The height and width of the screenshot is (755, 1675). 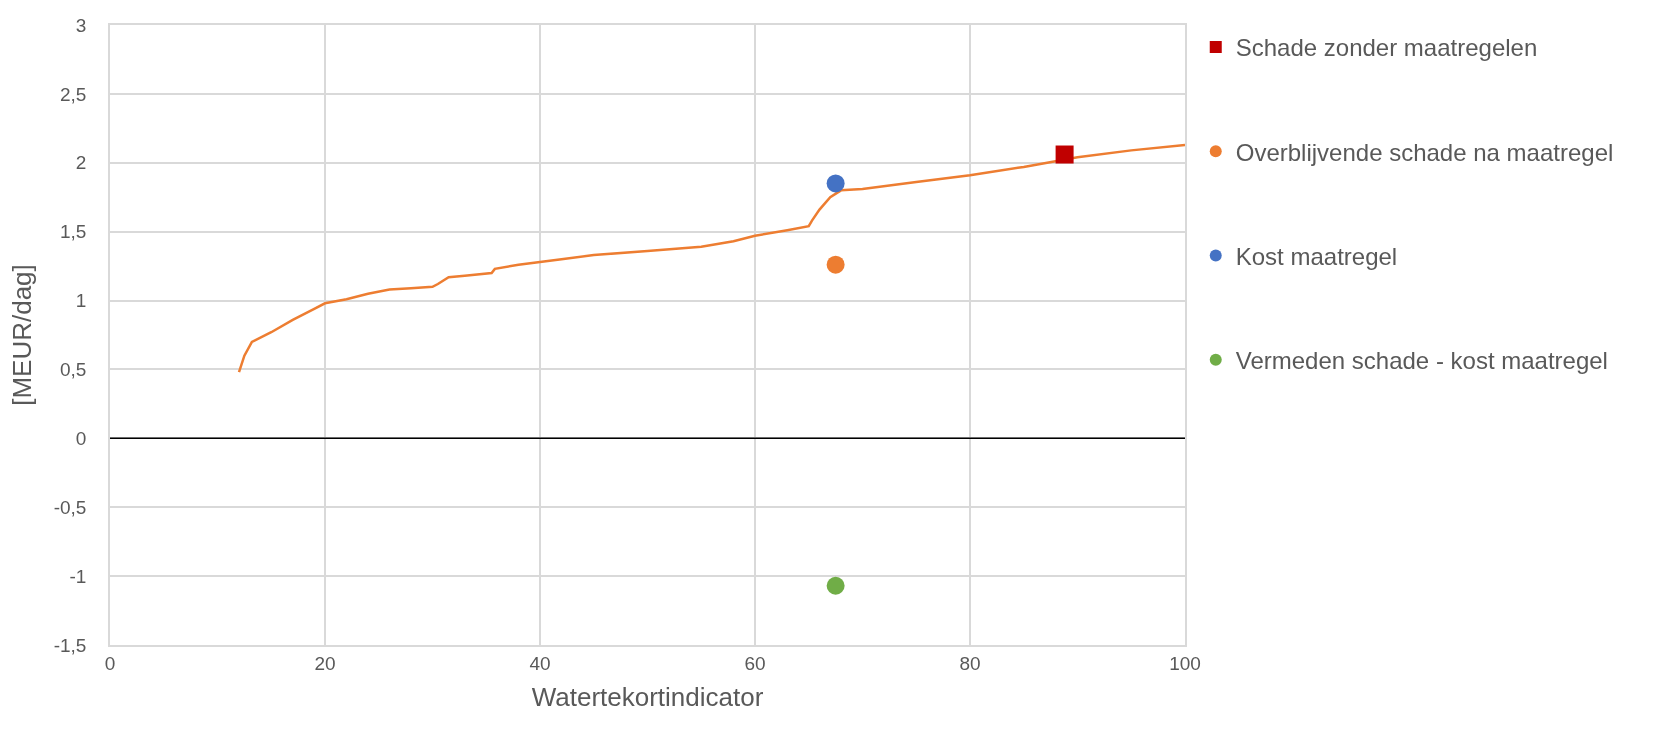 I want to click on y-tick-label: -0,5, so click(x=70, y=507).